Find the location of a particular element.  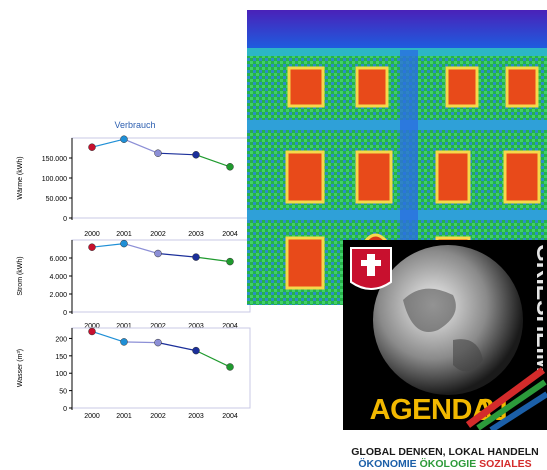

y-tick-label: 2.000 is located at coordinates (58, 295).